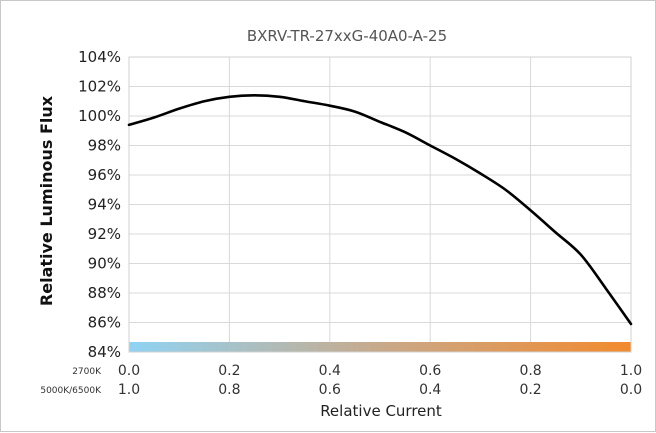  What do you see at coordinates (104, 352) in the screenshot?
I see `y-tick-label: 84%` at bounding box center [104, 352].